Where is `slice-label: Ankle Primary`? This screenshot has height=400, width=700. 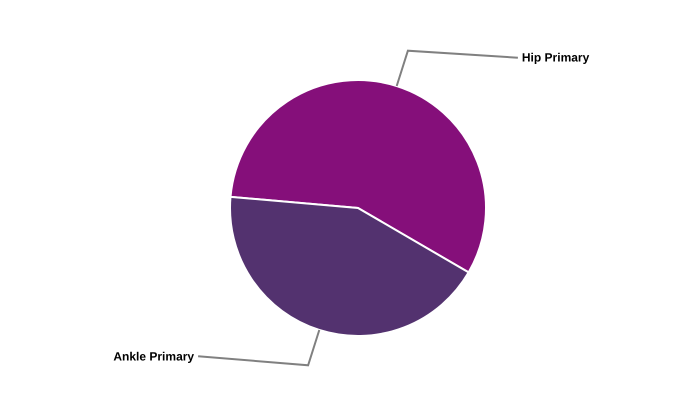
slice-label: Ankle Primary is located at coordinates (153, 356).